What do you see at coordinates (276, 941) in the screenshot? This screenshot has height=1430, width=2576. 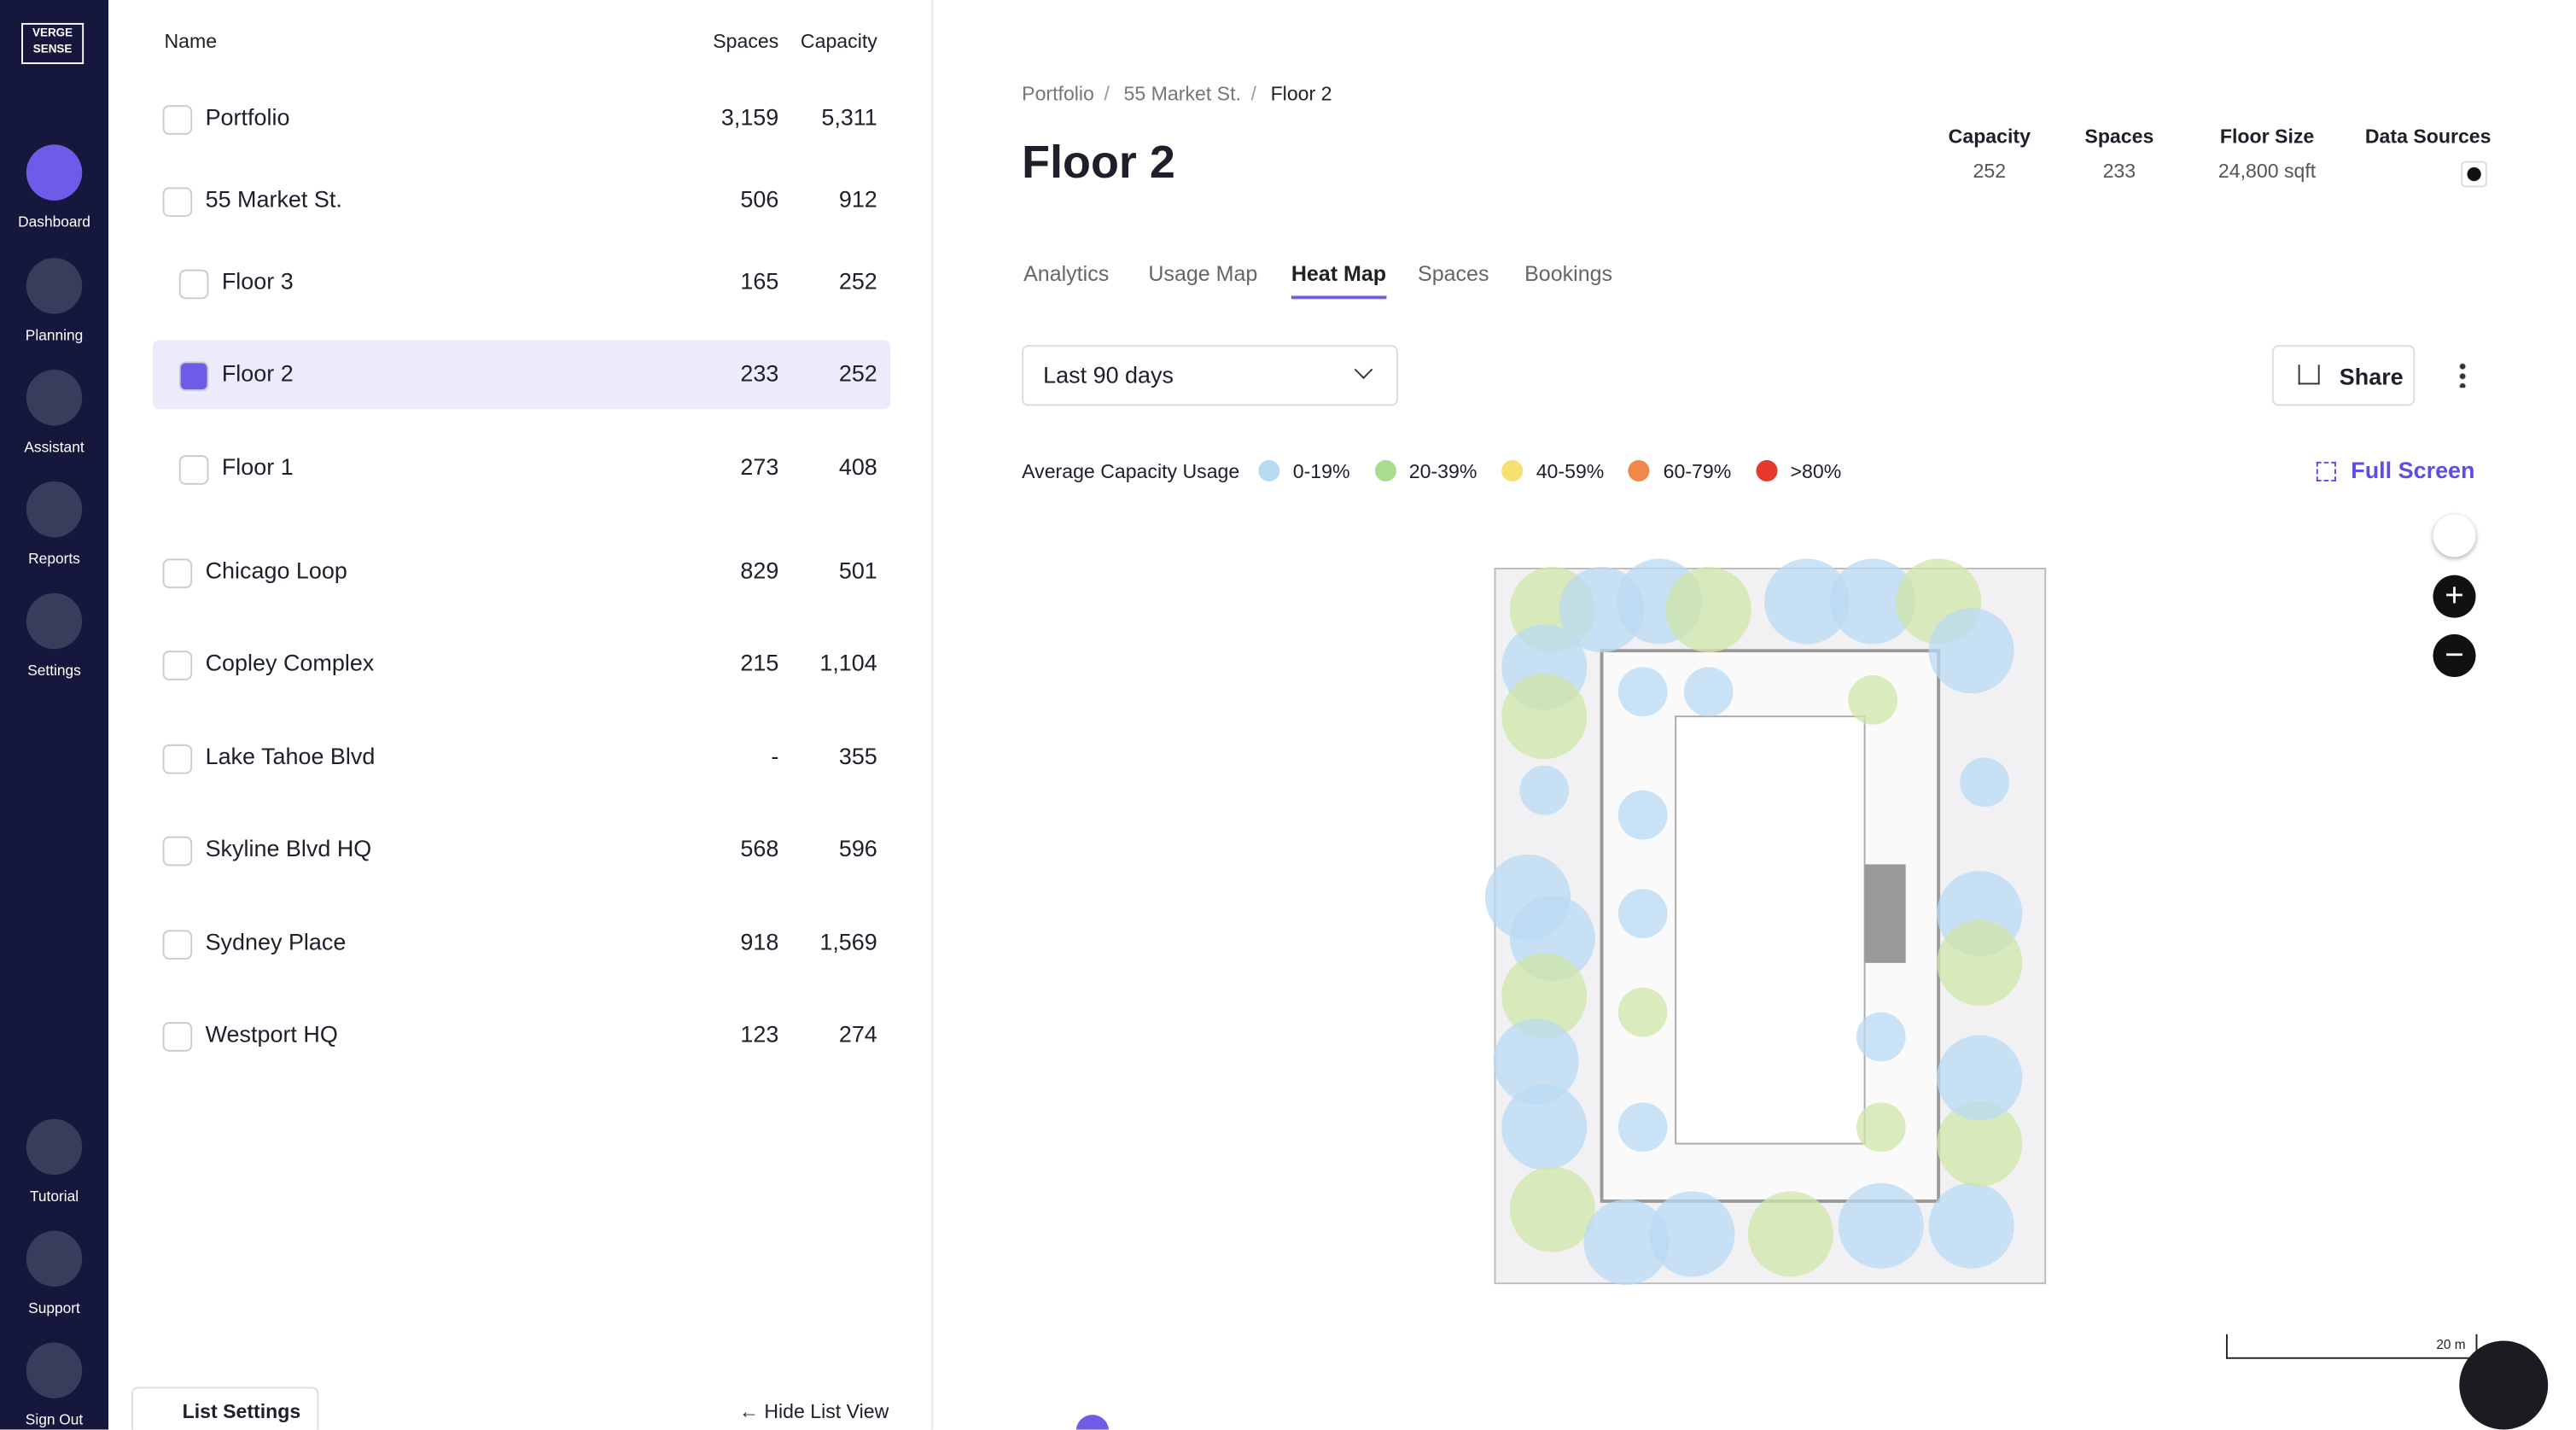 I see `row-name: Sydney Place` at bounding box center [276, 941].